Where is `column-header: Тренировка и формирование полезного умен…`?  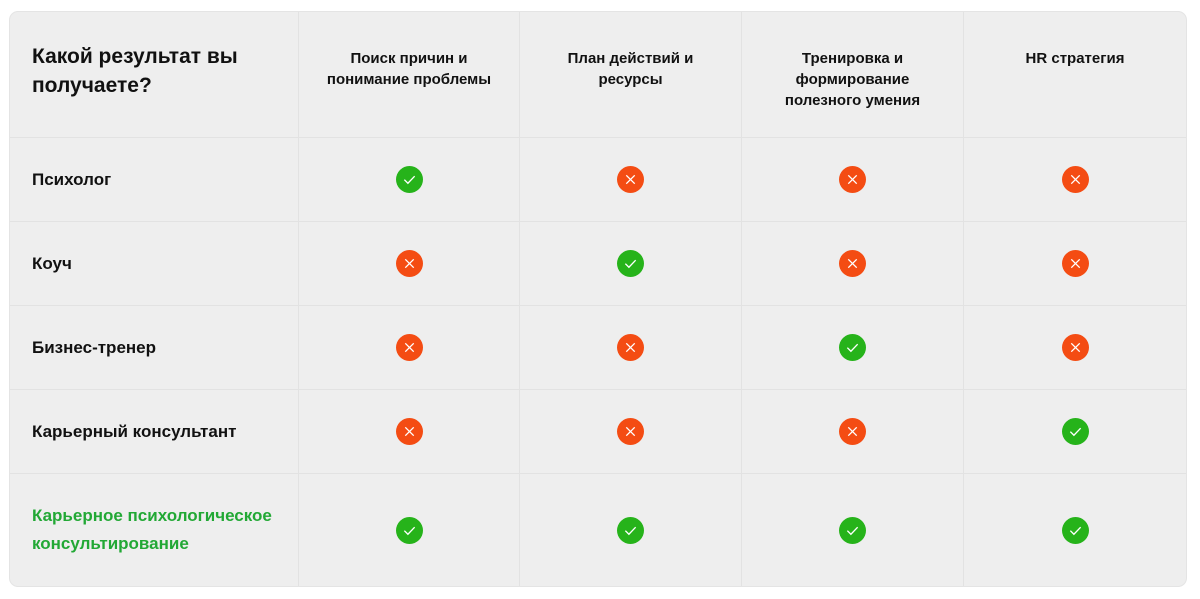 column-header: Тренировка и формирование полезного умен… is located at coordinates (853, 75).